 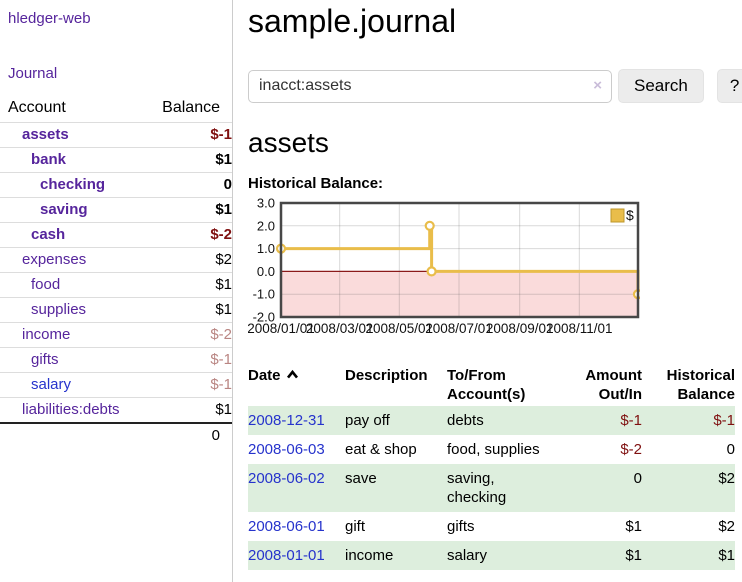 What do you see at coordinates (281, 328) in the screenshot?
I see `x-tick-label: 2008/01/01` at bounding box center [281, 328].